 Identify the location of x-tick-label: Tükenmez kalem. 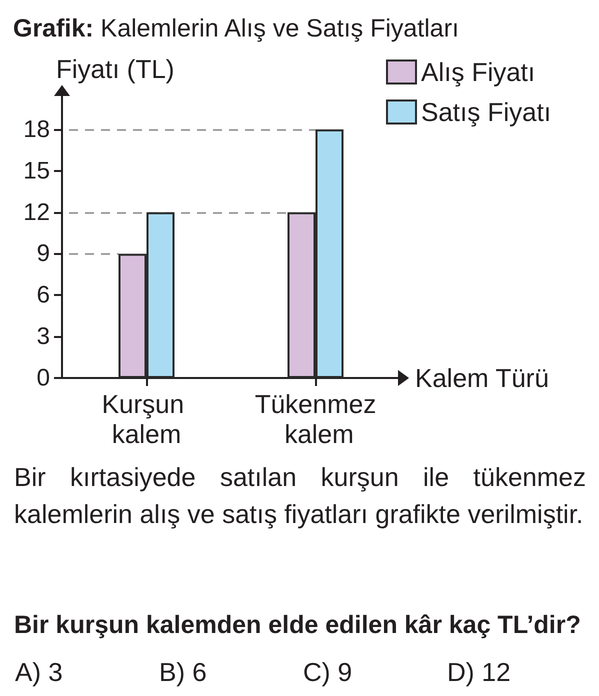
(315, 419).